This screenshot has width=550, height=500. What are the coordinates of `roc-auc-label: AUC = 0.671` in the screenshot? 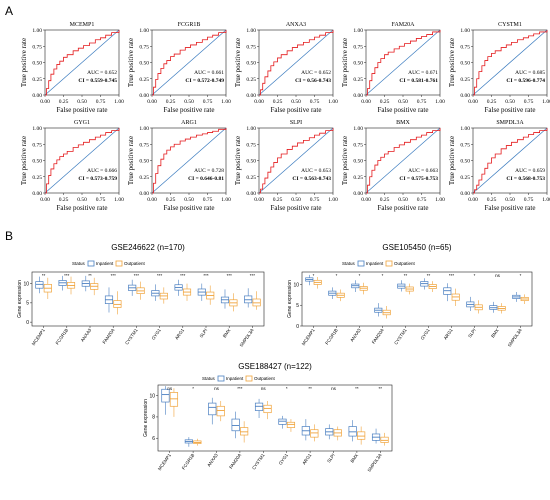 It's located at (423, 73).